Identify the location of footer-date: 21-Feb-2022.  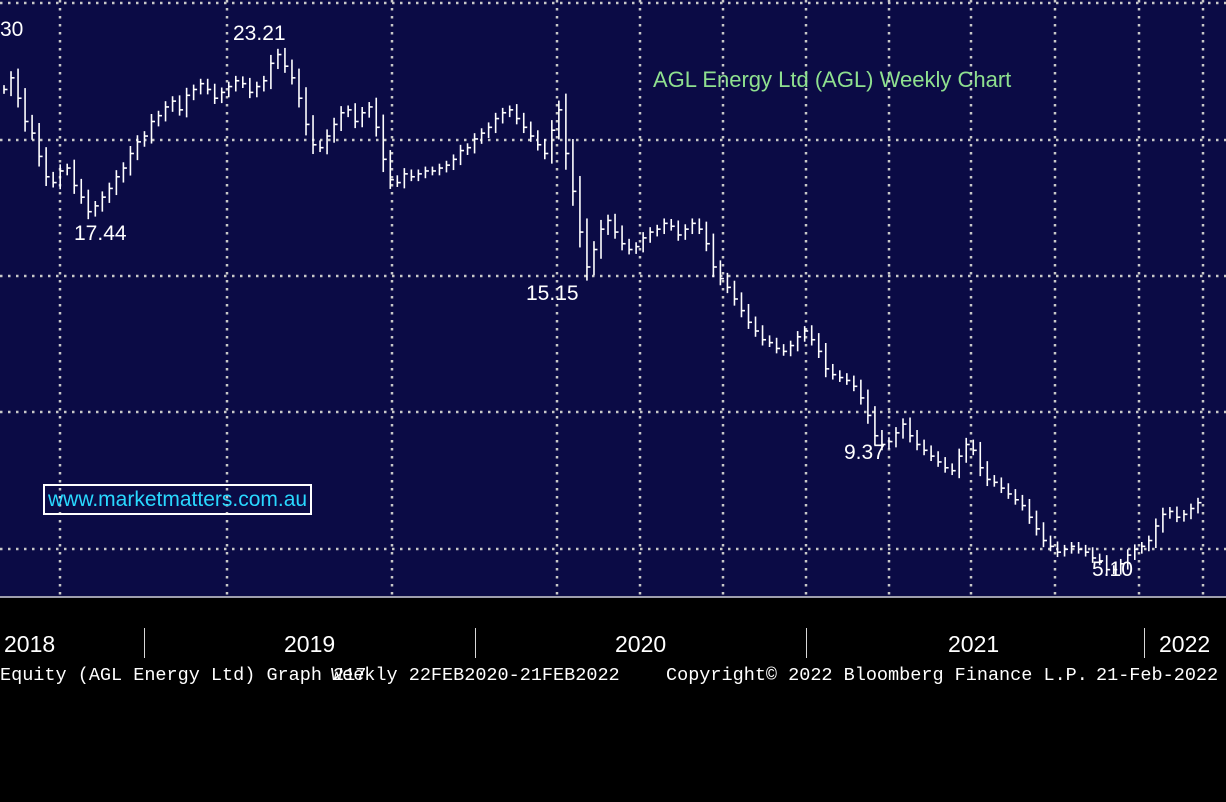
(1157, 675).